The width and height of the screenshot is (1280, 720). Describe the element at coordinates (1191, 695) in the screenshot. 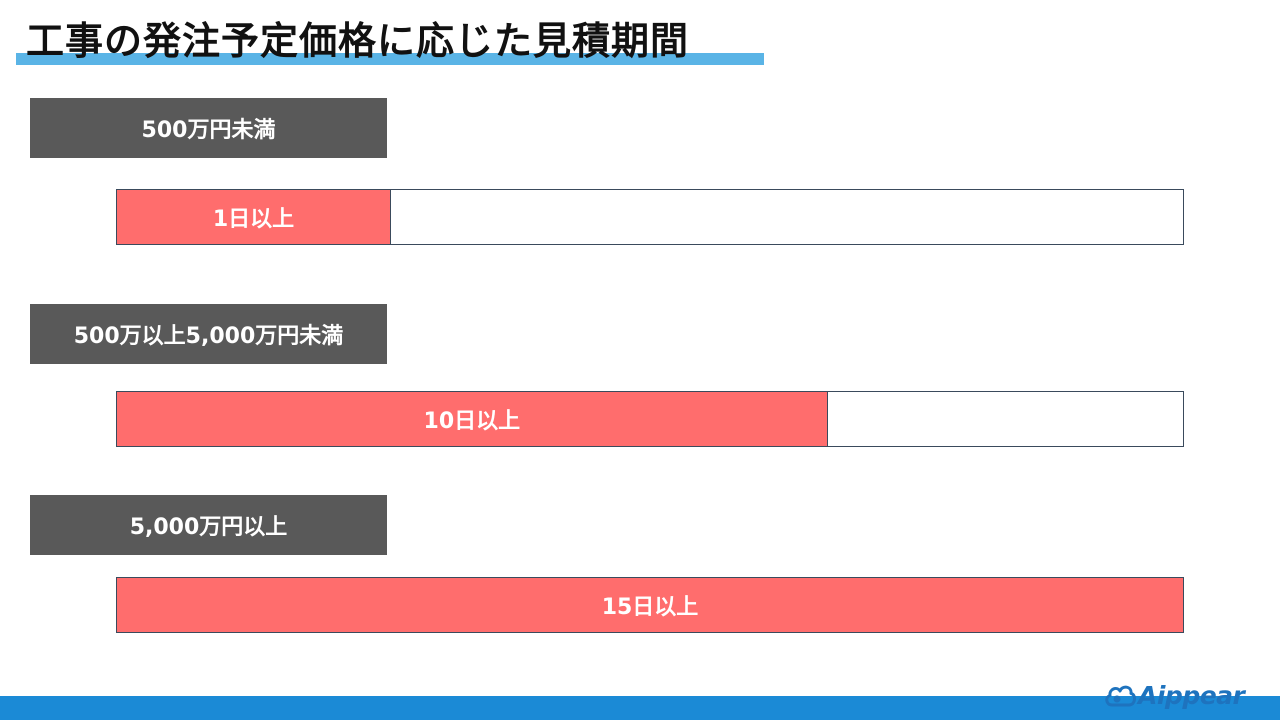

I see `logo-text: Aippear` at that location.